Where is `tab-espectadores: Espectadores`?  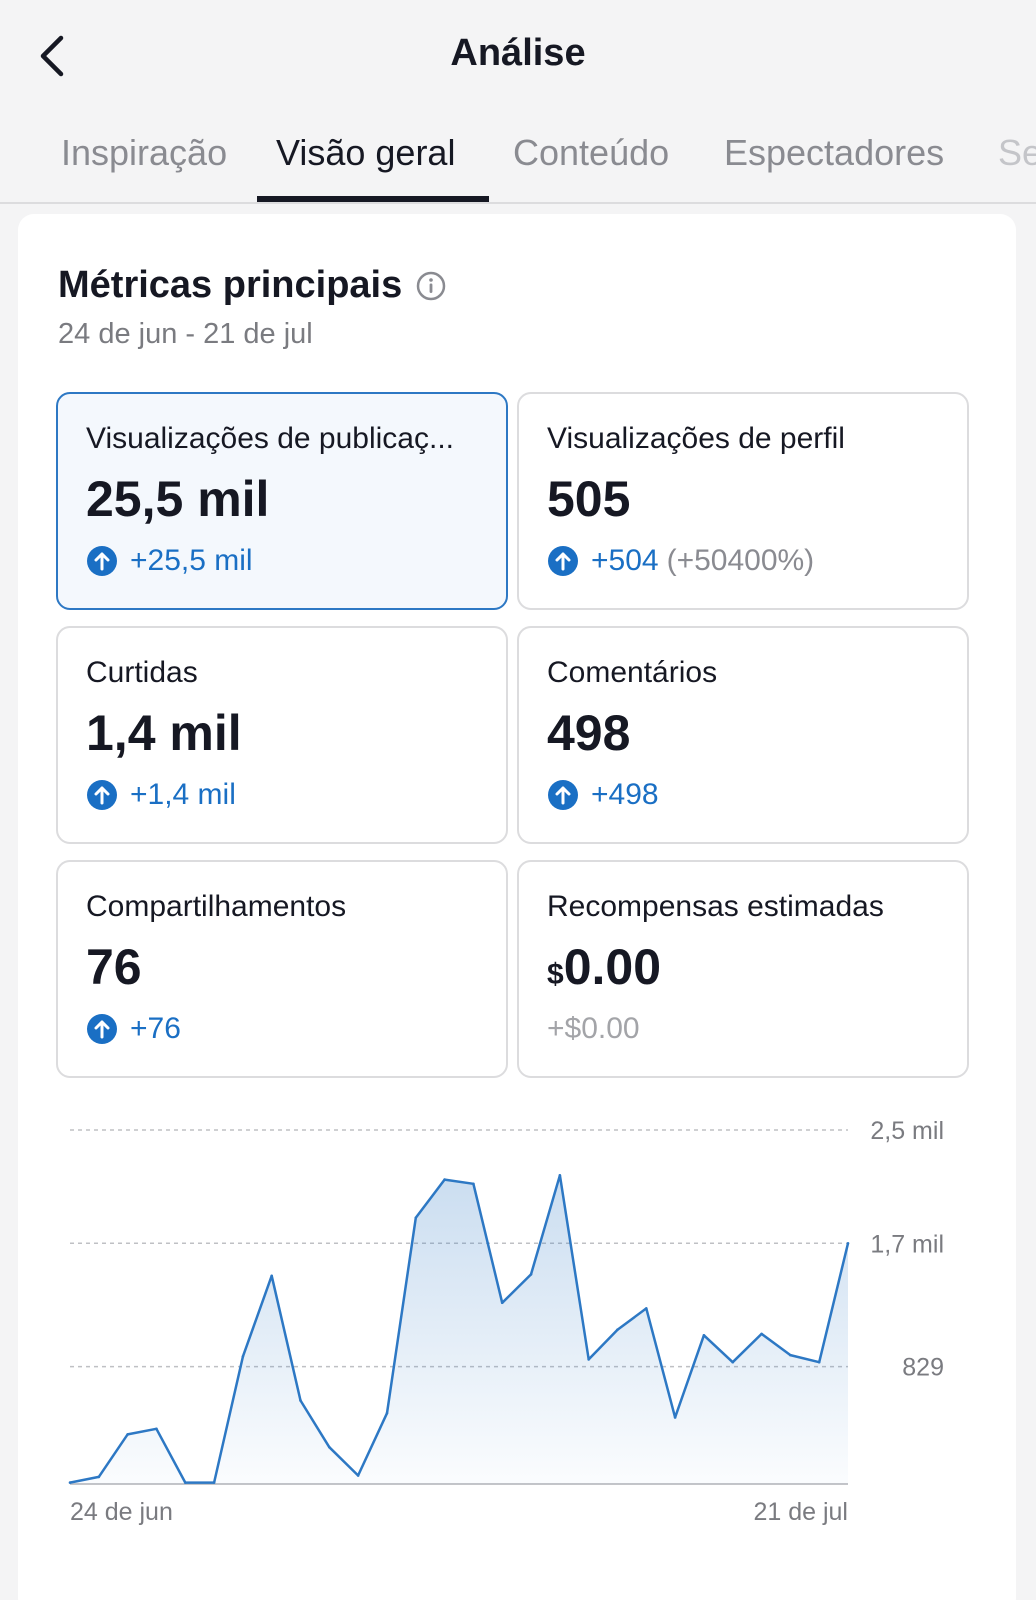 tab-espectadores: Espectadores is located at coordinates (834, 152).